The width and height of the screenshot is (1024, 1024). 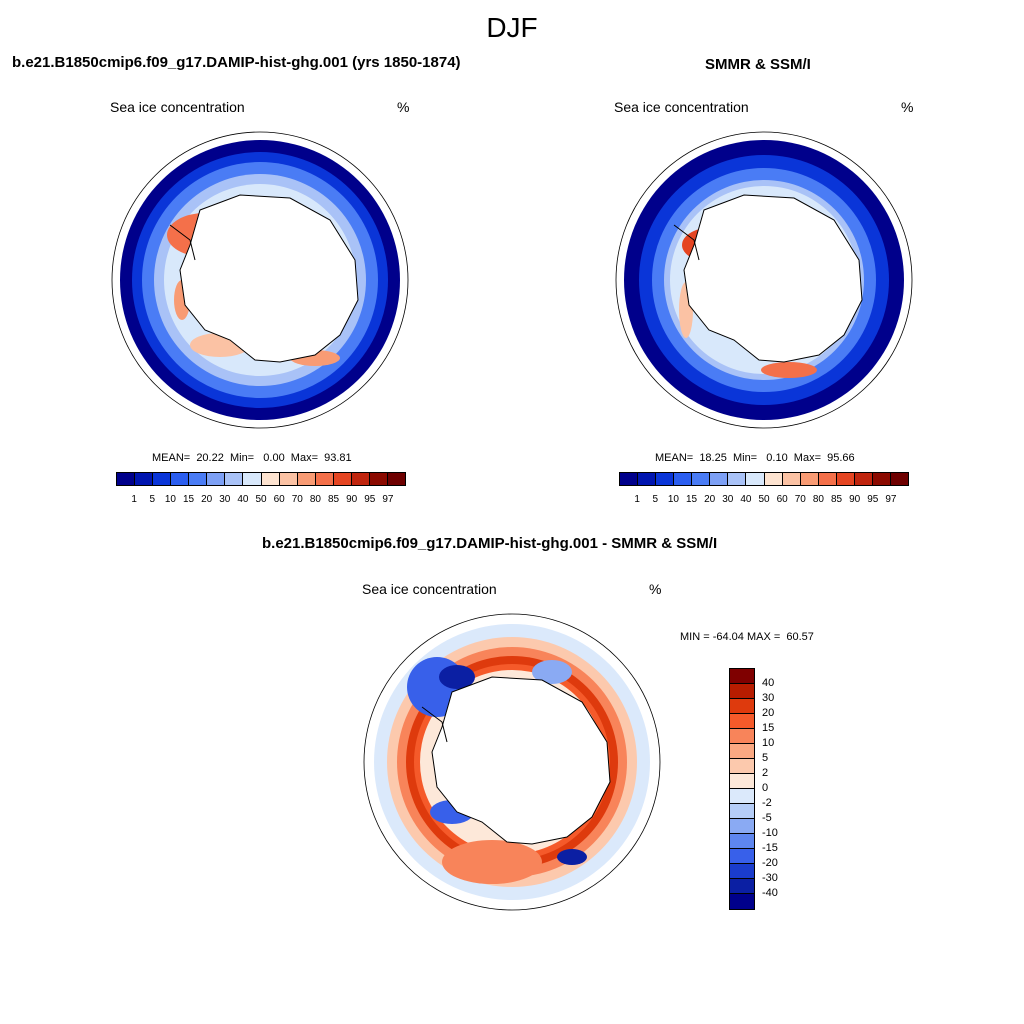 I want to click on diff-colorbar-tick-label: 30, so click(x=768, y=698).